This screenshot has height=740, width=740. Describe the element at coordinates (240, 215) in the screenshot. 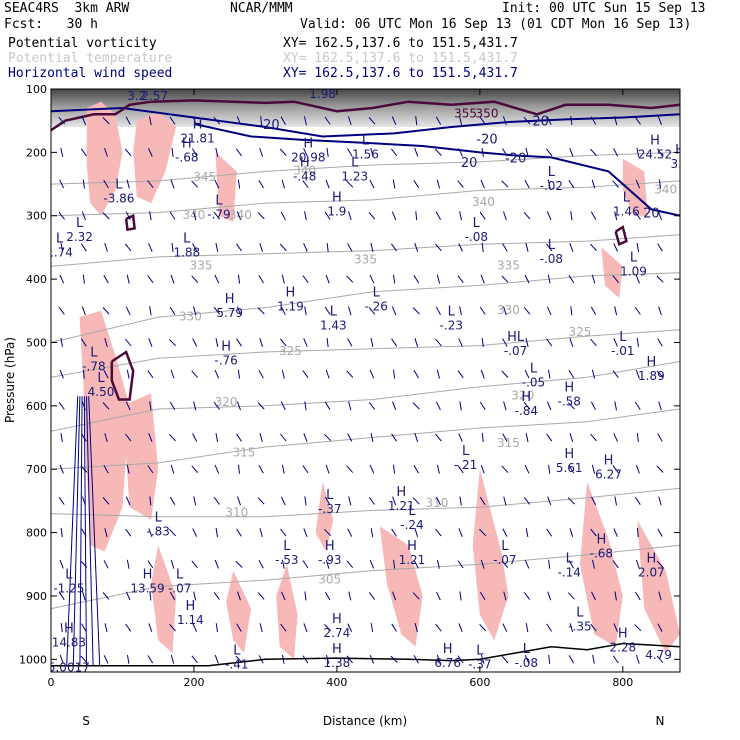

I see `theta-label-2: 340` at that location.